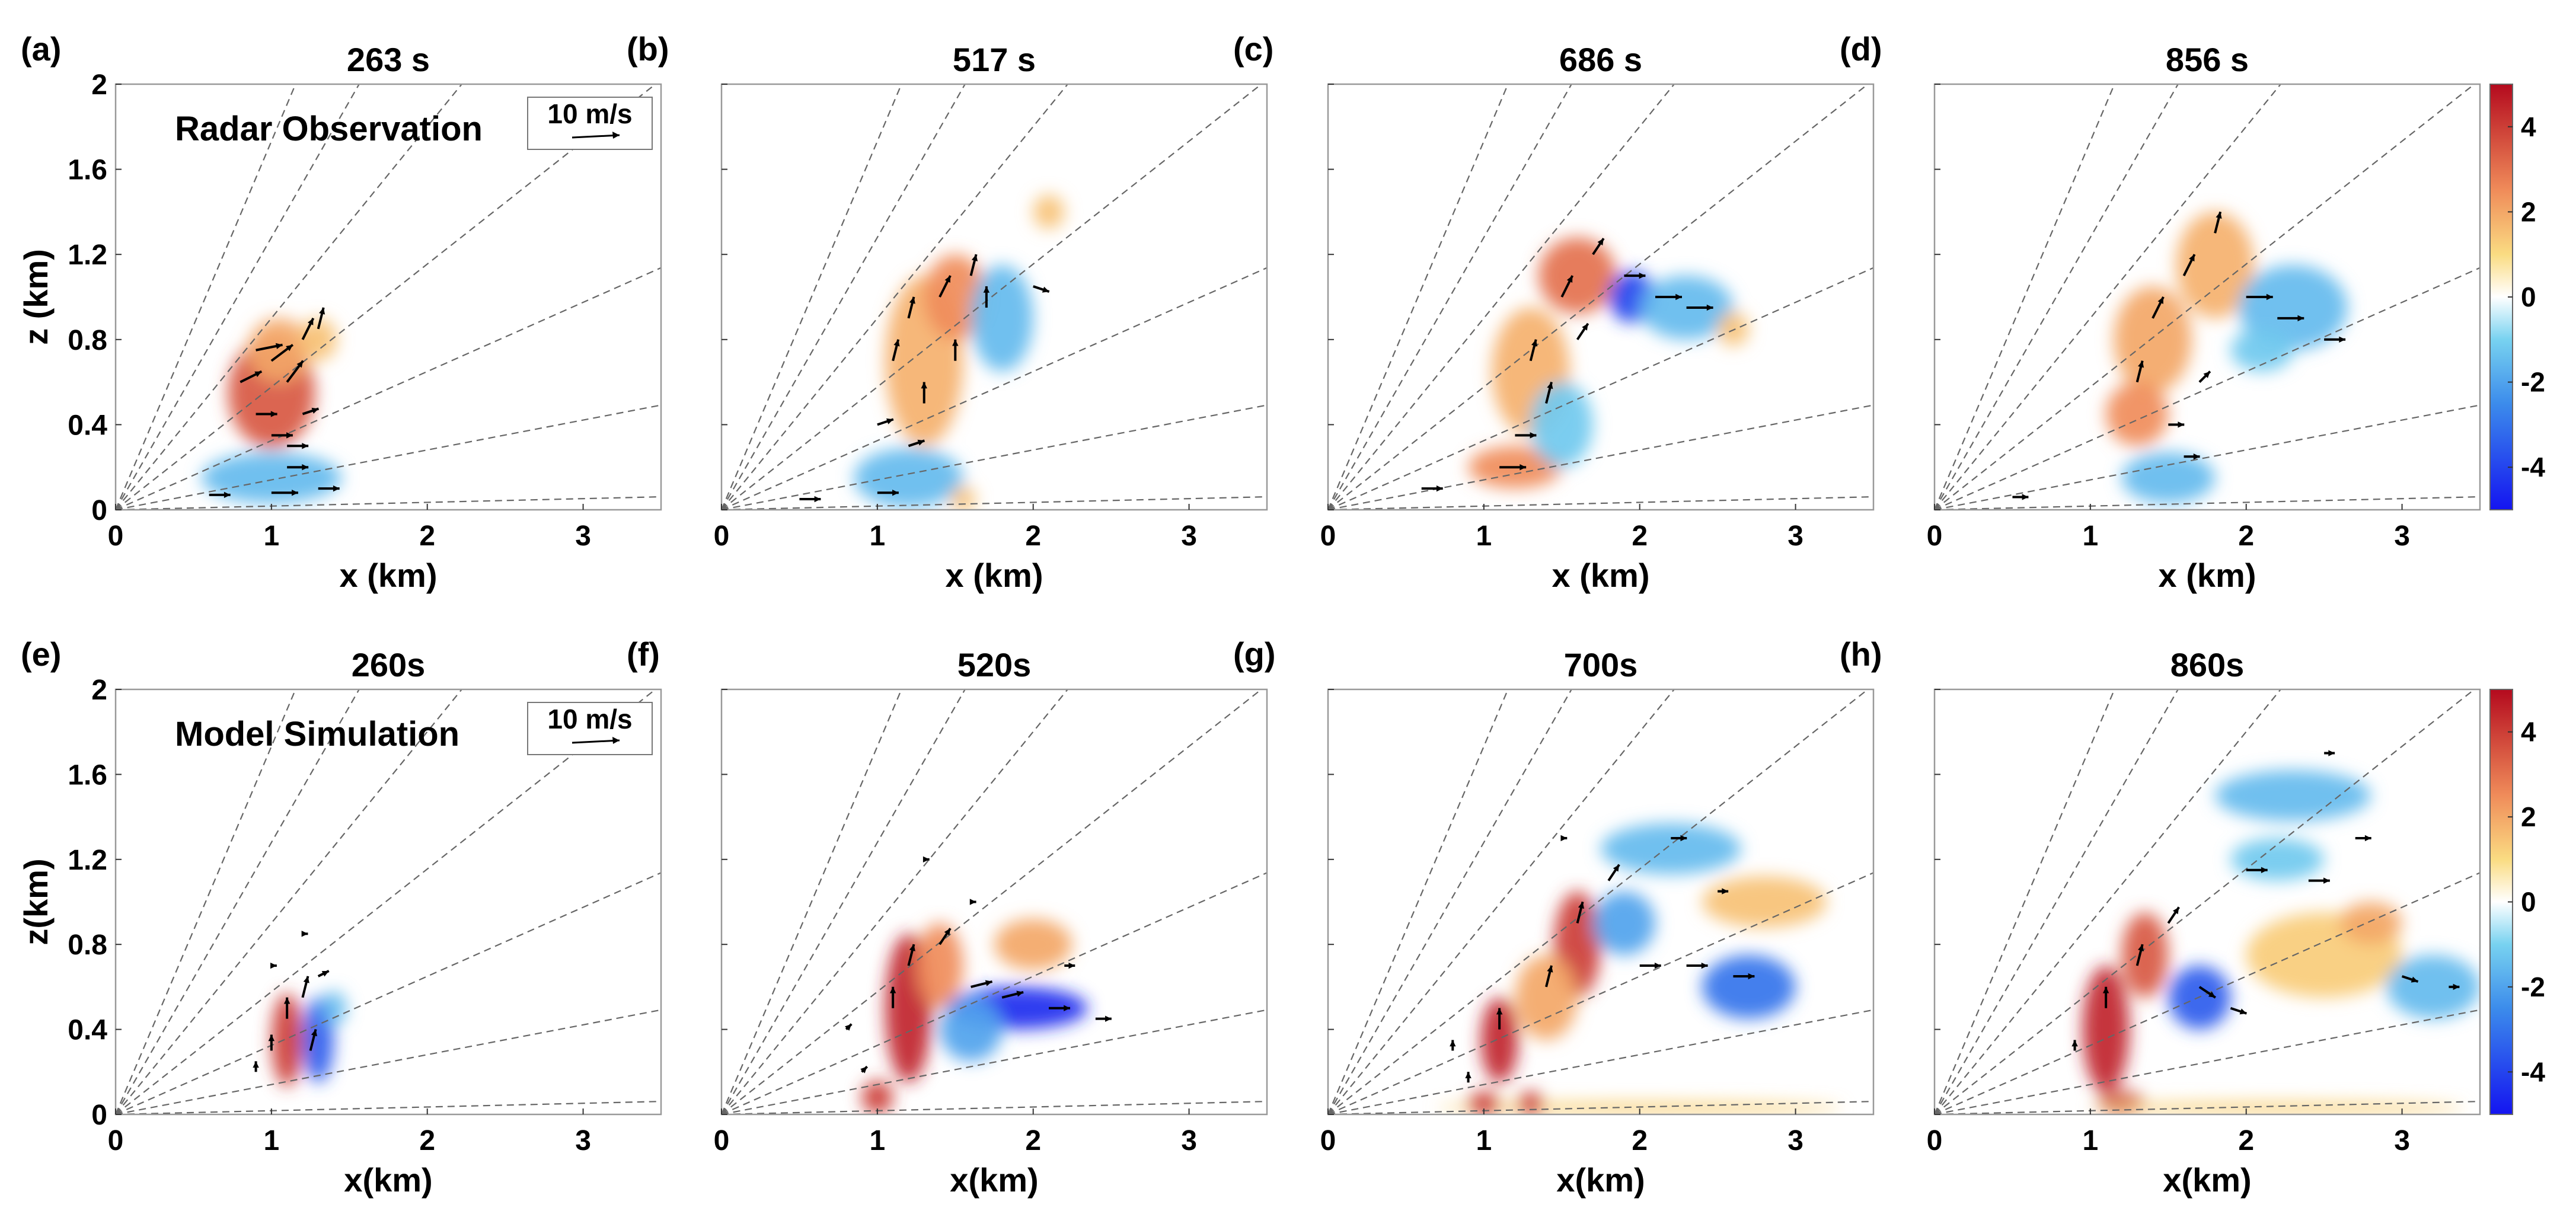 Image resolution: width=2576 pixels, height=1214 pixels. Describe the element at coordinates (616, 741) in the screenshot. I see `scale-arrow-head` at that location.